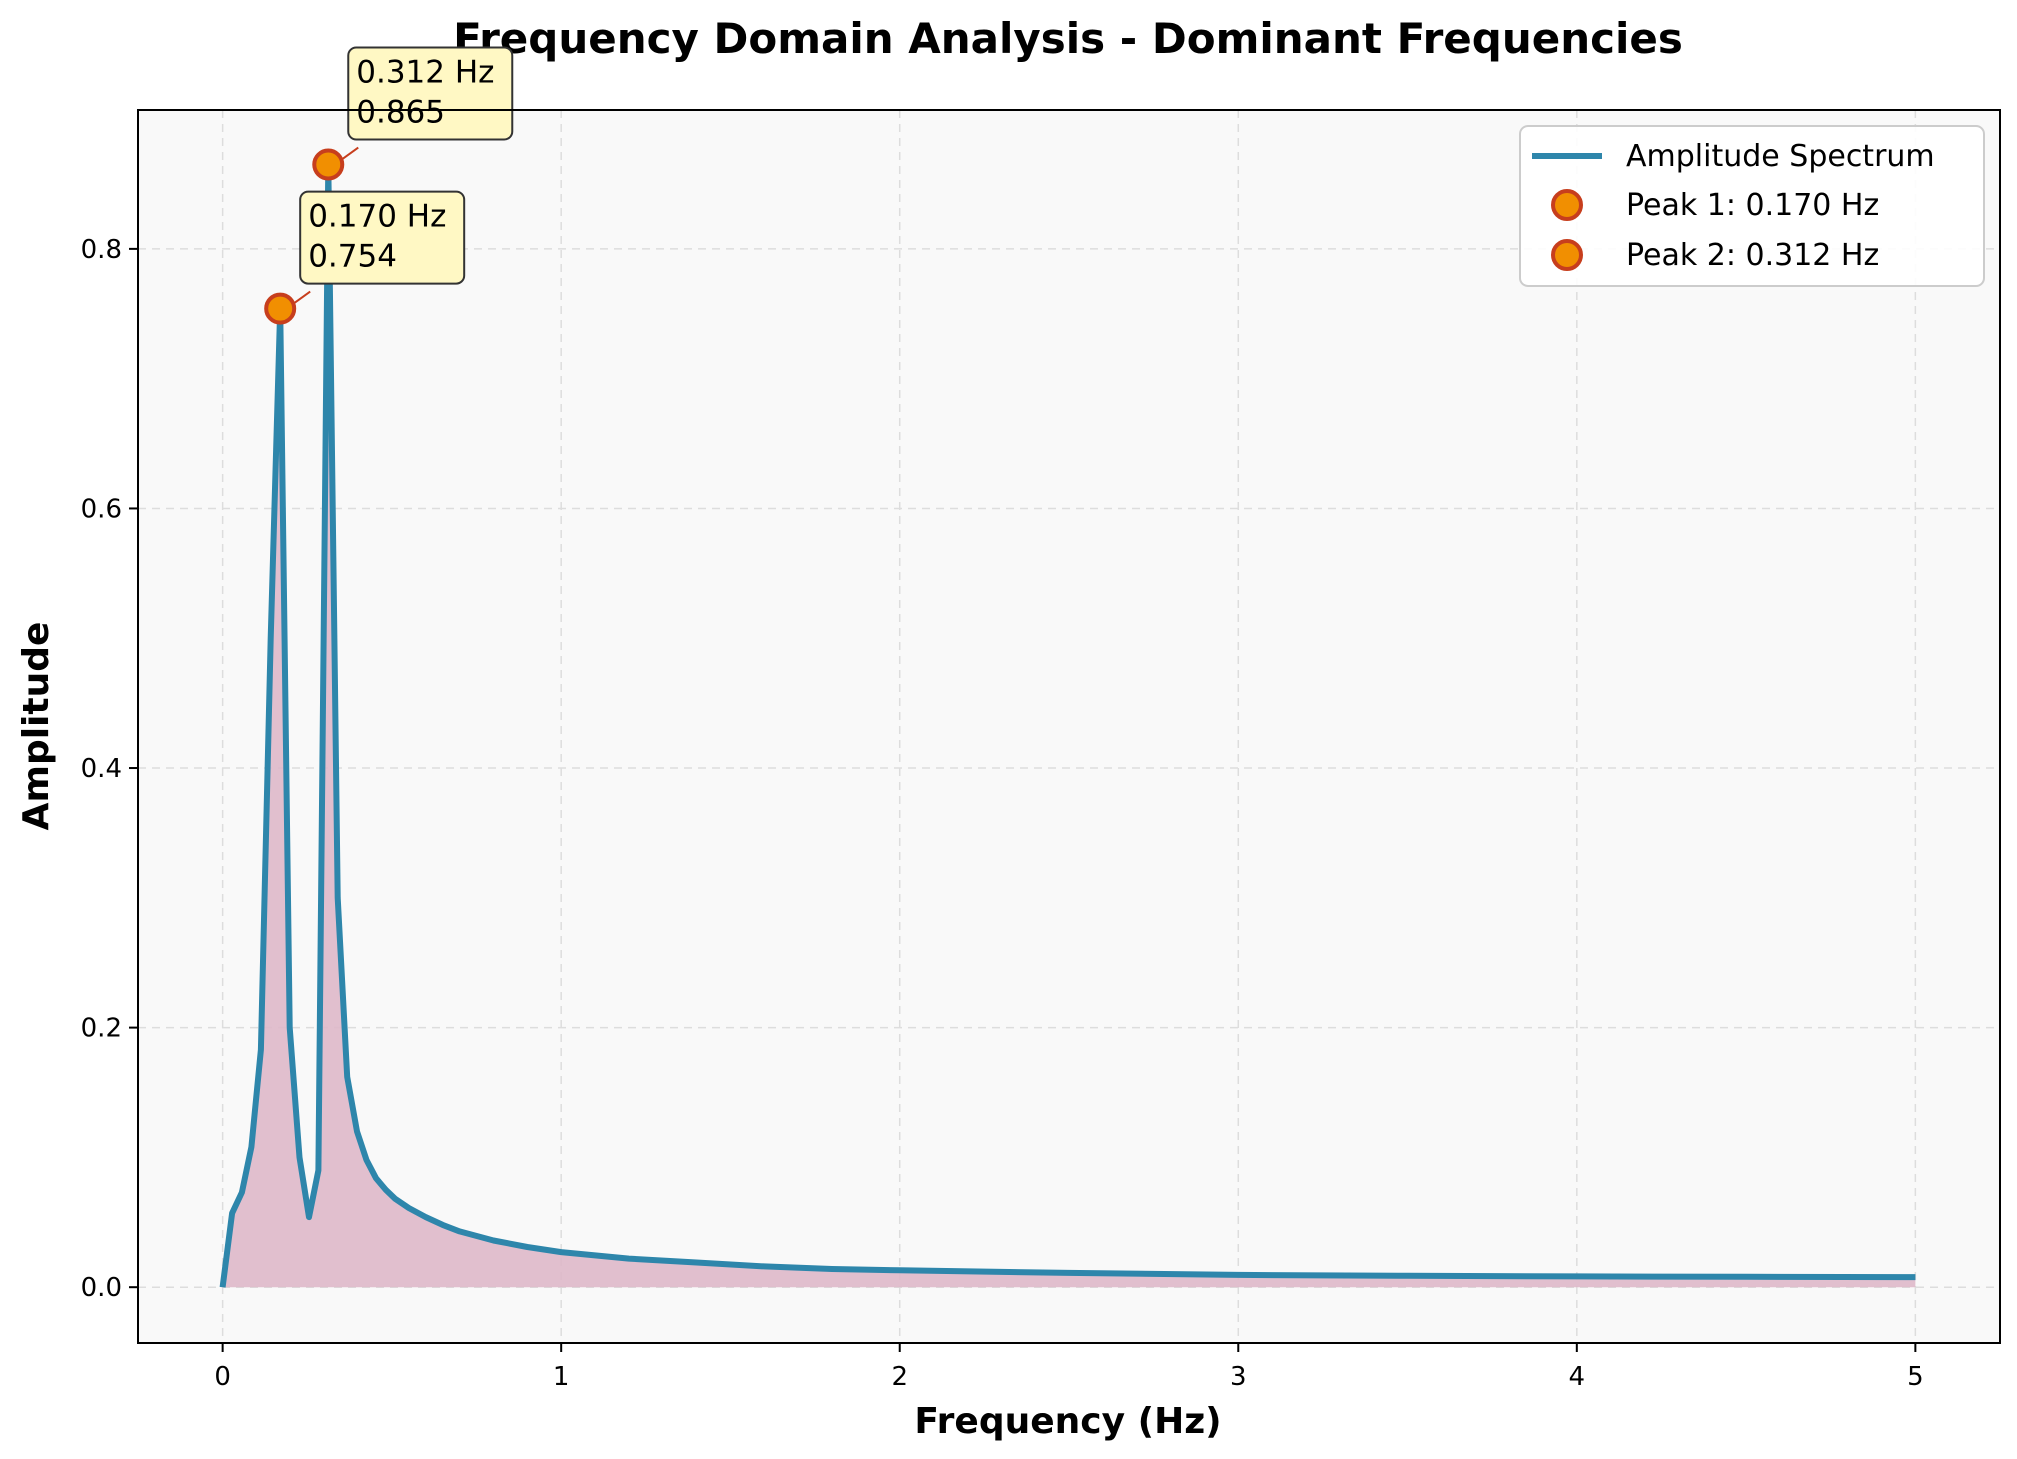 The image size is (2017, 1459). What do you see at coordinates (377, 217) in the screenshot?
I see `annotation-frequency-1: 0.170 Hz` at bounding box center [377, 217].